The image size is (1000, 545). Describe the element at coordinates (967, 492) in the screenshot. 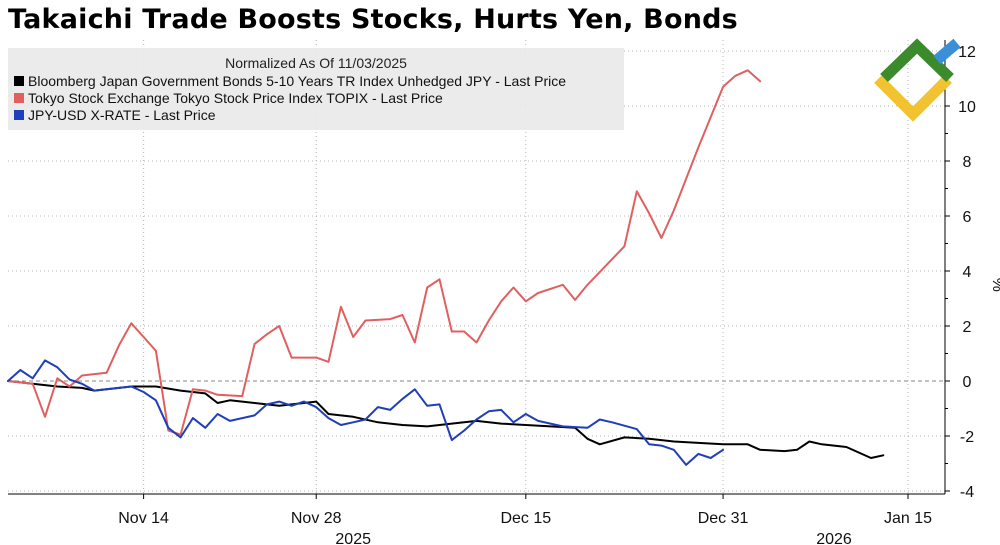

I see `y-tick-label: -4` at that location.